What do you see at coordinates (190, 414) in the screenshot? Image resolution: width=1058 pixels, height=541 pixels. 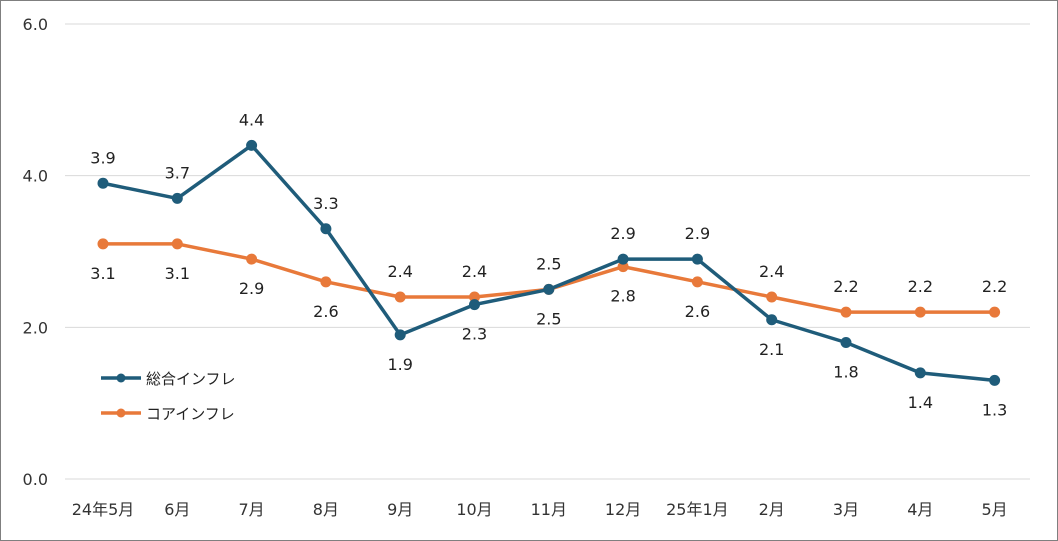 I see `legend-label-core: コアインフレ` at bounding box center [190, 414].